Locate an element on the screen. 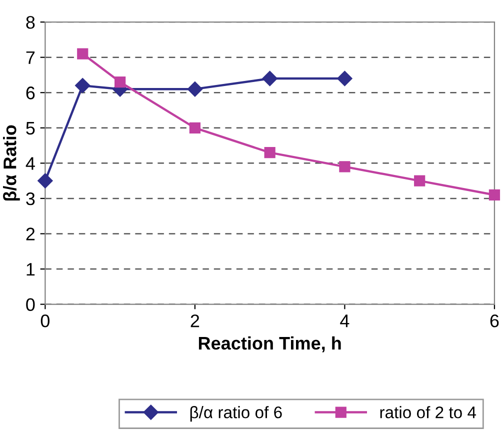 The height and width of the screenshot is (441, 502). y-tick-label: 6 is located at coordinates (30, 93).